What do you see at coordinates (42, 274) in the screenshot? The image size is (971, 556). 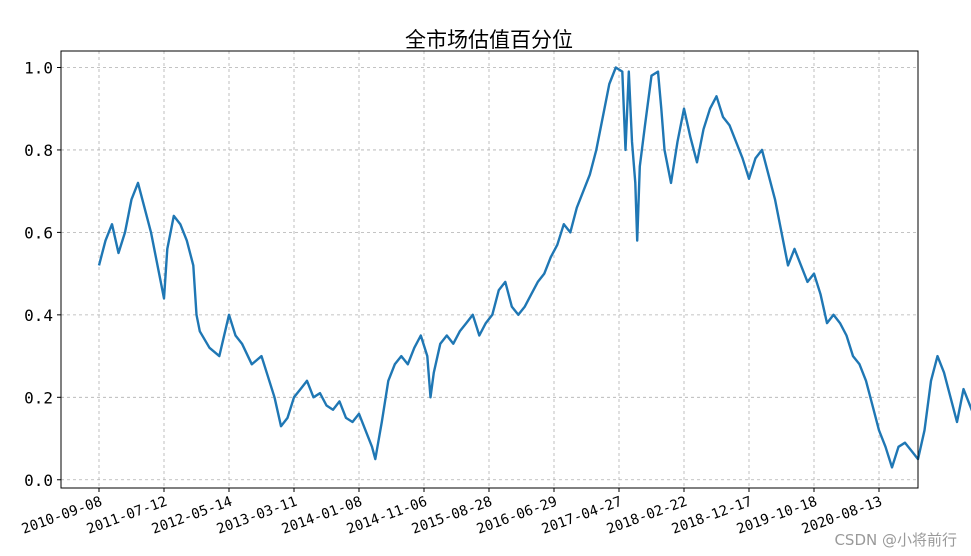 I see `y-axis: 0.0 0.2 0.4 0.6 0.8 1.0` at bounding box center [42, 274].